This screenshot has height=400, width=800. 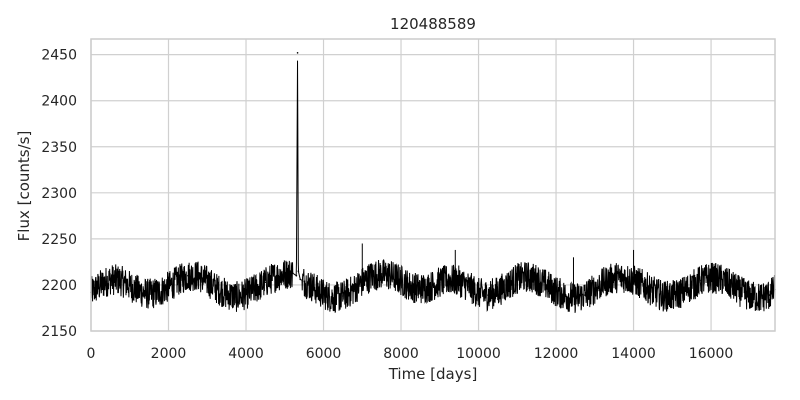 What do you see at coordinates (24, 186) in the screenshot?
I see `y-axis-label: Flux [counts/s]` at bounding box center [24, 186].